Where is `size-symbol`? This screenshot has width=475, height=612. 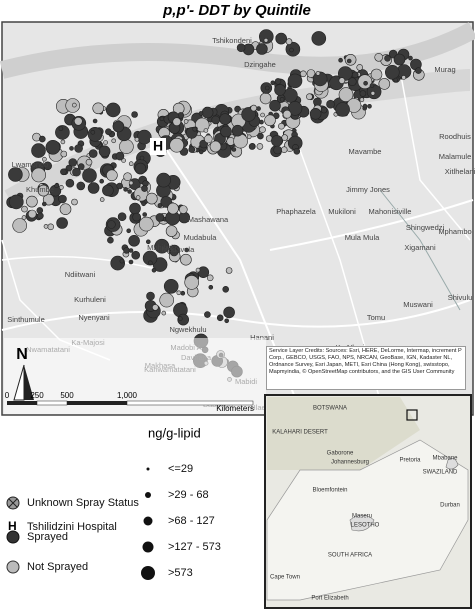 size-symbol is located at coordinates (148, 521).